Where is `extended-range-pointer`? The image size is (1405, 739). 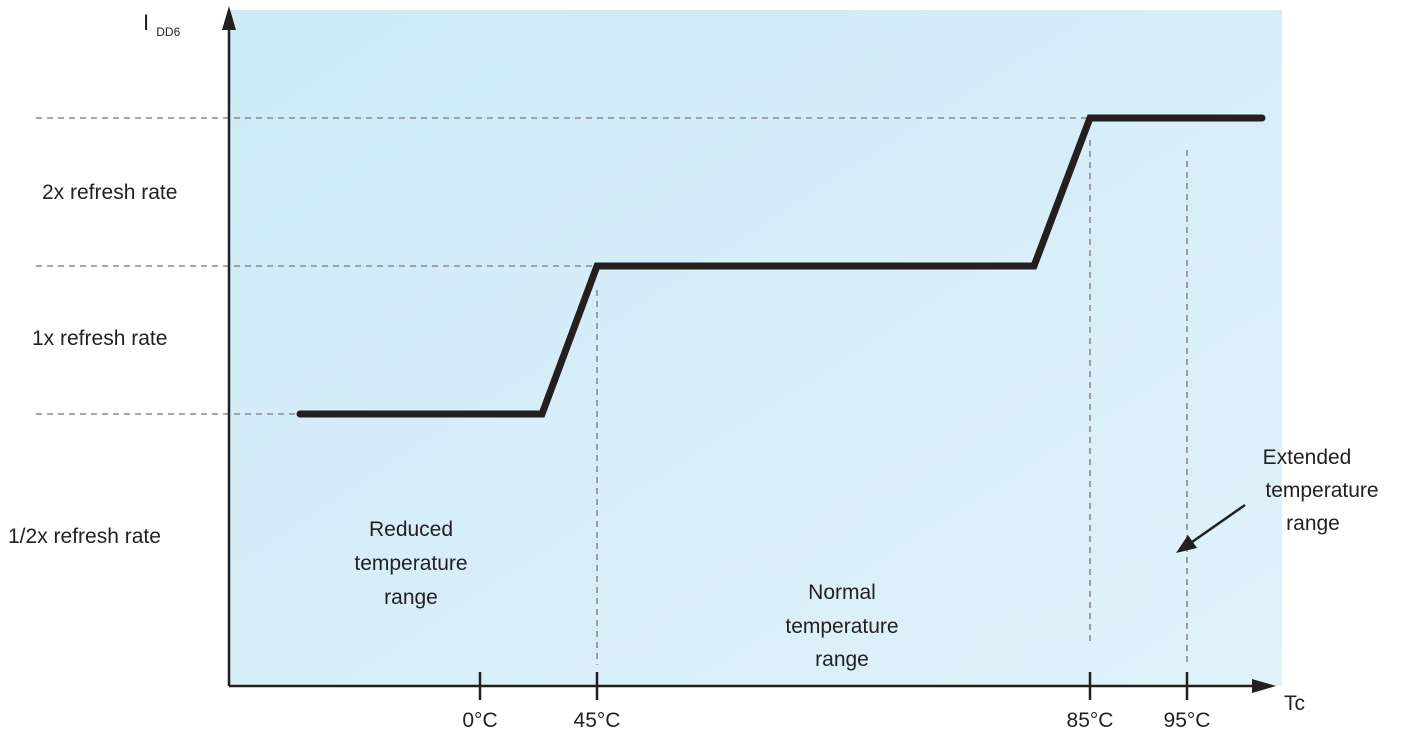
extended-range-pointer is located at coordinates (1218, 523).